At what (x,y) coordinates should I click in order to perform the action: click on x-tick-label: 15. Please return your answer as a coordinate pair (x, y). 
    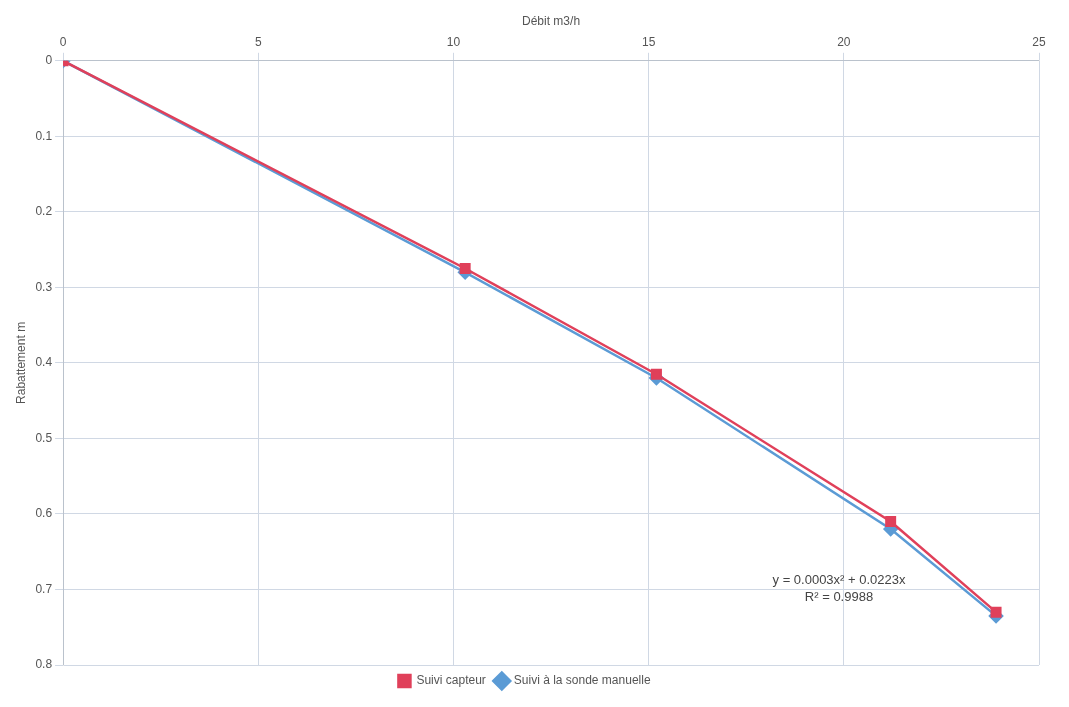
    Looking at the image, I should click on (648, 41).